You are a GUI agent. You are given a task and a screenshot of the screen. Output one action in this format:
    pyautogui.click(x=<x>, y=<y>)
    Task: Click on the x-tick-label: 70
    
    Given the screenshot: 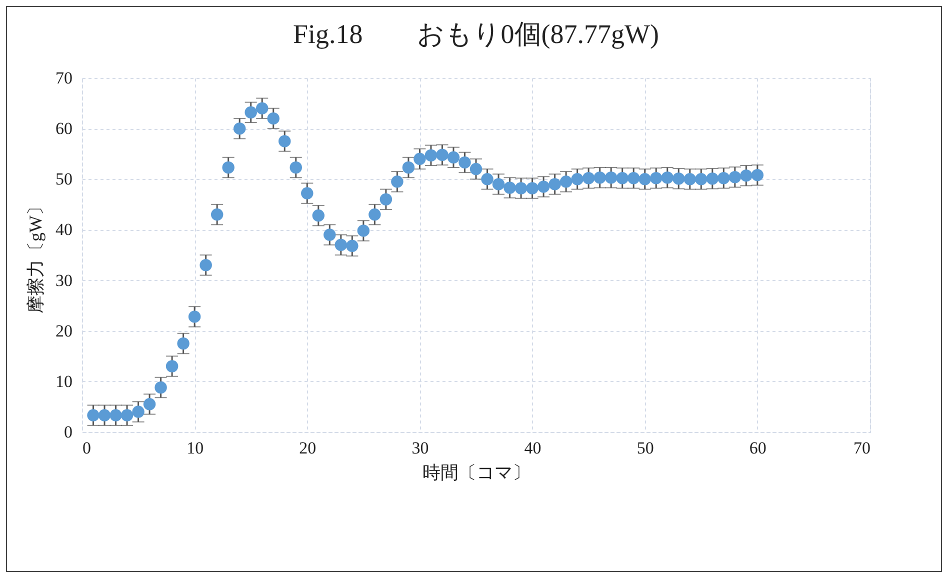 What is the action you would take?
    pyautogui.click(x=862, y=448)
    